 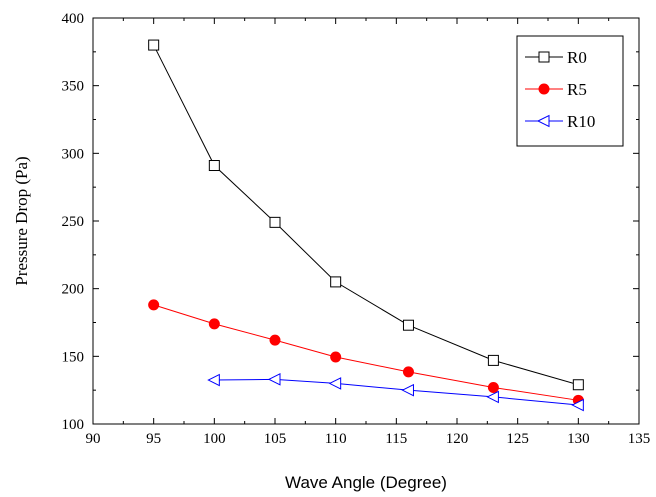 I want to click on series-line-r10, so click(x=396, y=392).